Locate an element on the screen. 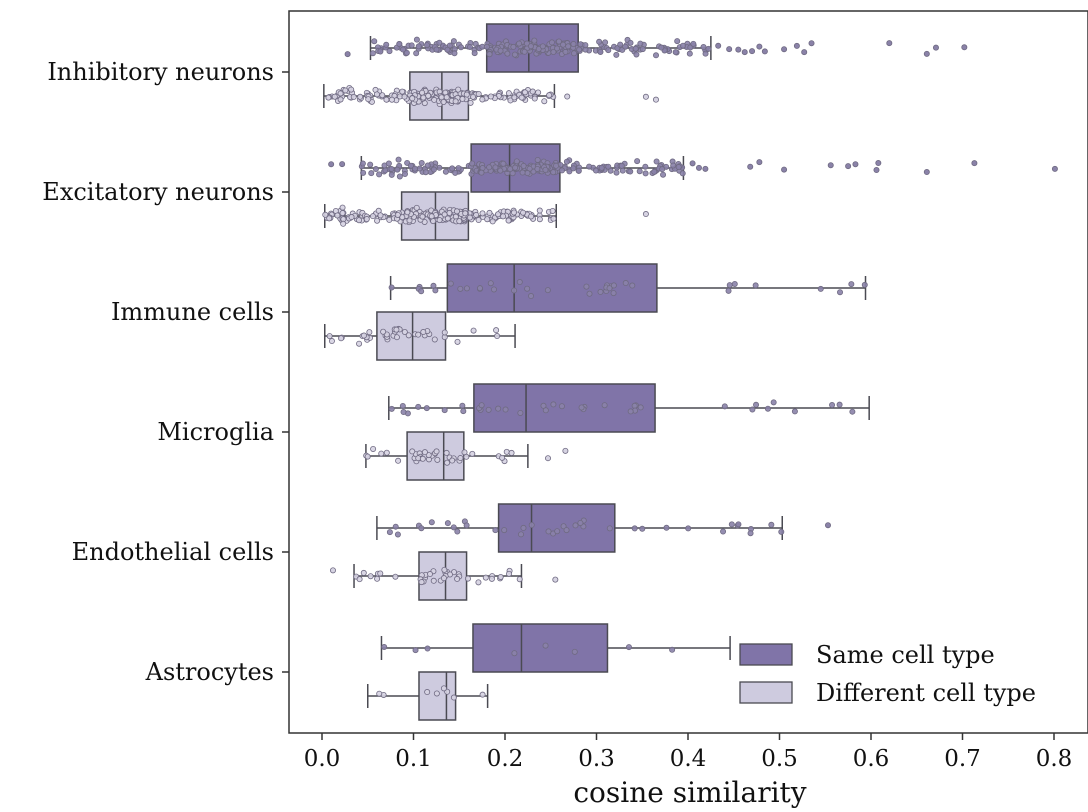 This screenshot has width=1088, height=812. x-tick-label: 0.8 is located at coordinates (1054, 759).